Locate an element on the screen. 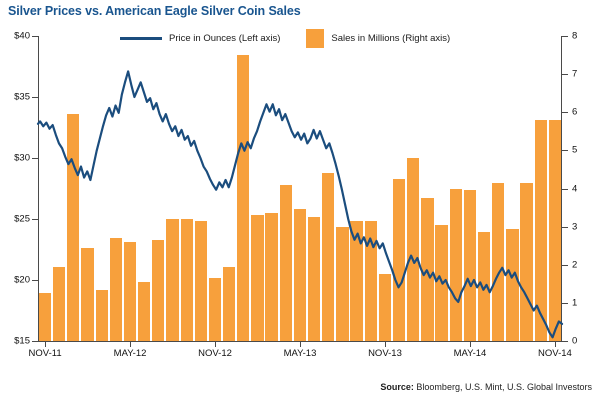  y-axis-right-label: 3 is located at coordinates (575, 227).